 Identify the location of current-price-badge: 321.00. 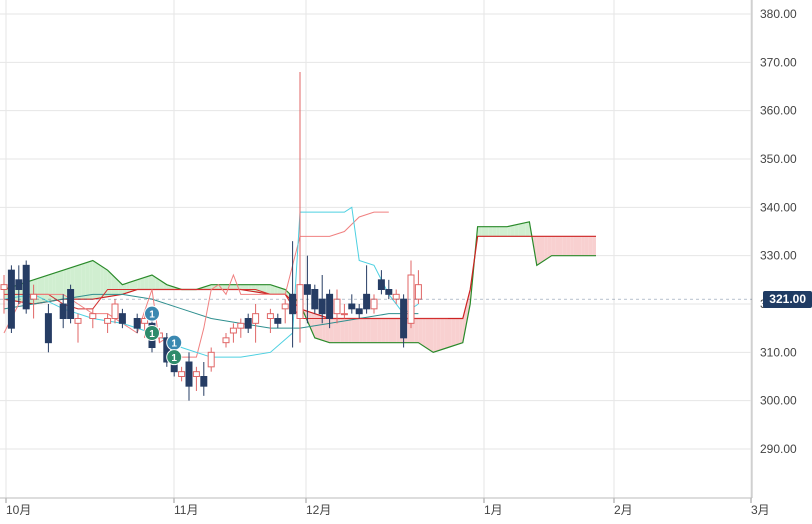
(787, 299).